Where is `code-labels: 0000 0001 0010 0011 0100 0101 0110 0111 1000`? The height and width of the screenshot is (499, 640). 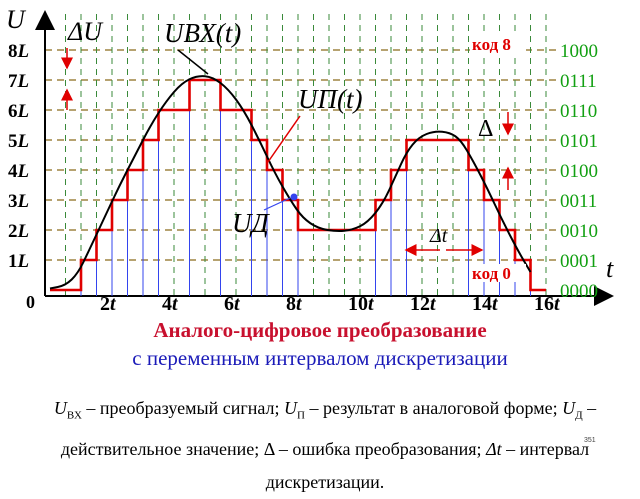 code-labels: 0000 0001 0010 0011 0100 0101 0110 0111 1000 is located at coordinates (579, 171).